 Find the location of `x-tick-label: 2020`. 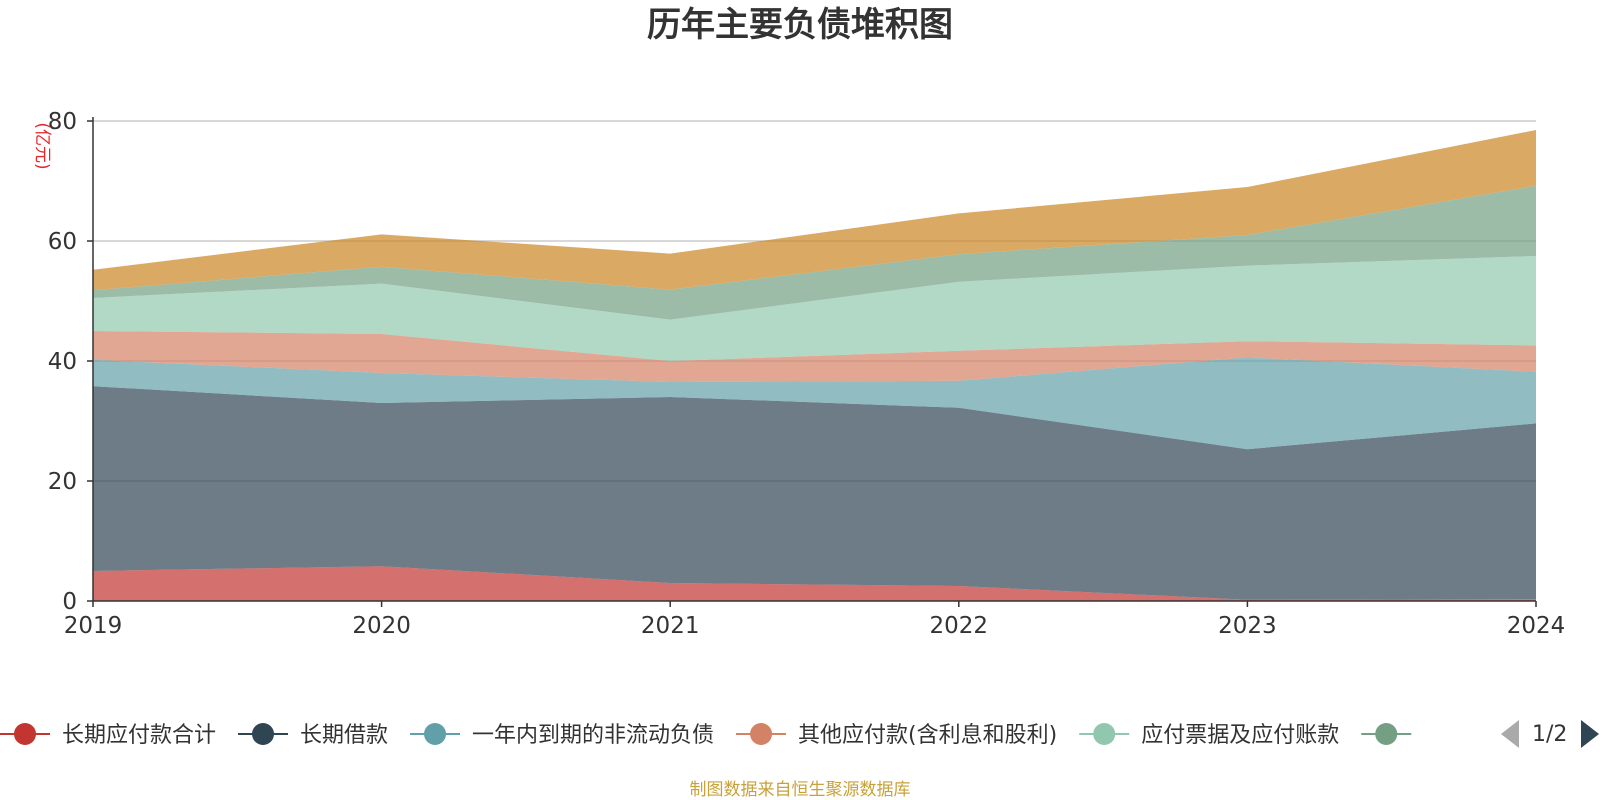

x-tick-label: 2020 is located at coordinates (381, 626).